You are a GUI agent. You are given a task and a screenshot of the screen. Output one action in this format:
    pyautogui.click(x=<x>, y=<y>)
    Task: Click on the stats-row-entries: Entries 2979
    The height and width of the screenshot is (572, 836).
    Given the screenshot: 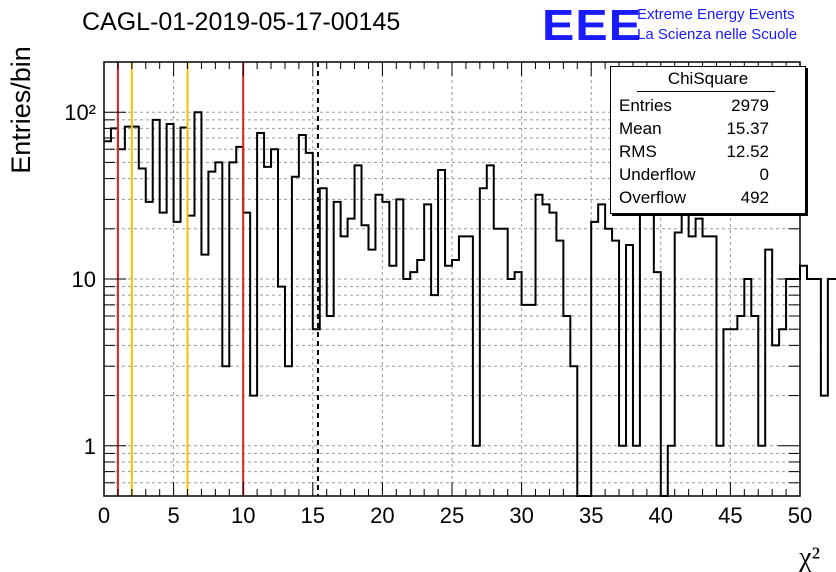 What is the action you would take?
    pyautogui.click(x=708, y=105)
    